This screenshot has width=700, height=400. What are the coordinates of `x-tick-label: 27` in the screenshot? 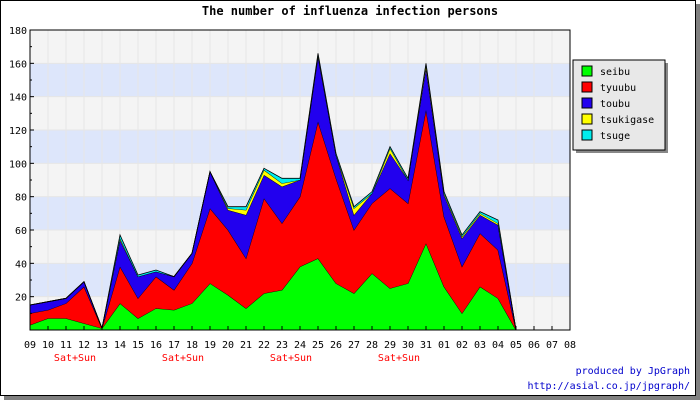 It's located at (354, 345).